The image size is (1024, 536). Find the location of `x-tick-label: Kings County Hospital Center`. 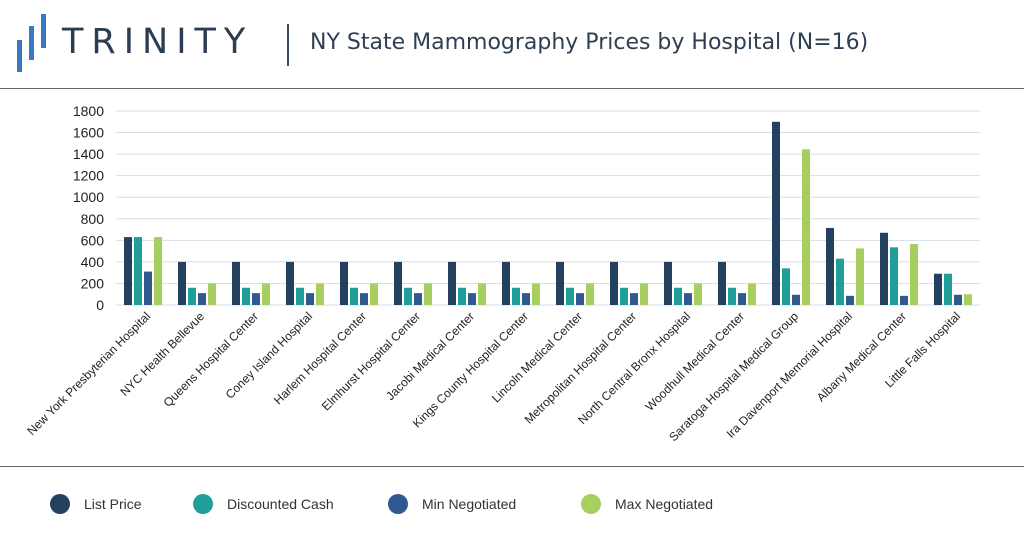

x-tick-label: Kings County Hospital Center is located at coordinates (470, 369).